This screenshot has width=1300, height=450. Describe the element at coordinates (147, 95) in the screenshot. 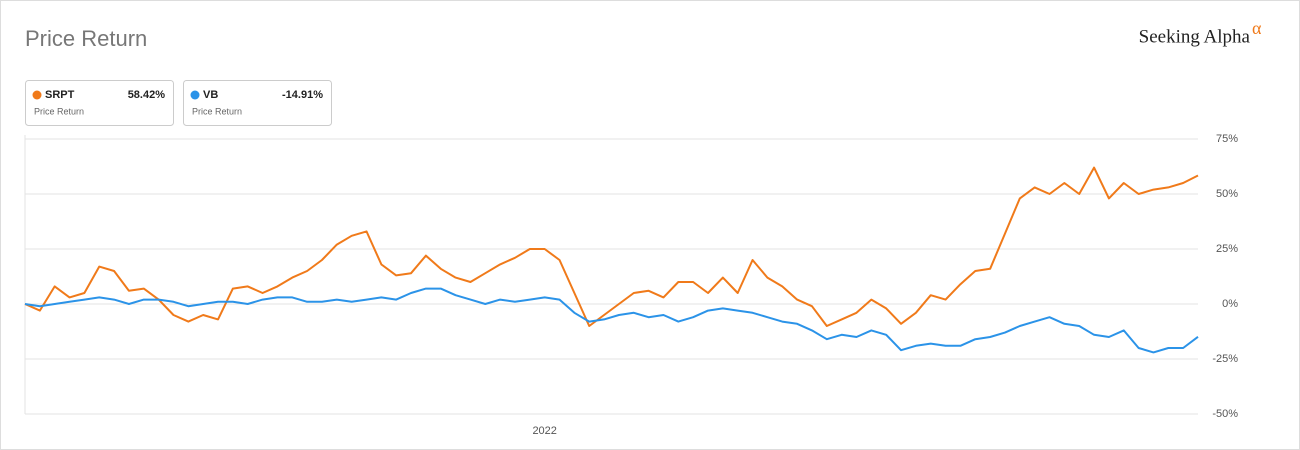

I see `legend-value: 58.42%` at that location.